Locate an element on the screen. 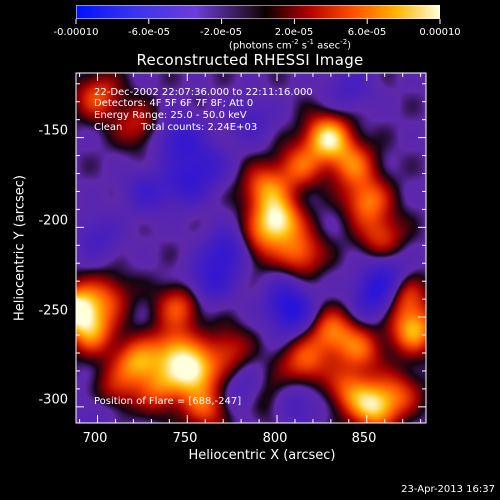 This screenshot has width=500, height=500. x-axis-label: Heliocentric X (arcsec) is located at coordinates (262, 455).